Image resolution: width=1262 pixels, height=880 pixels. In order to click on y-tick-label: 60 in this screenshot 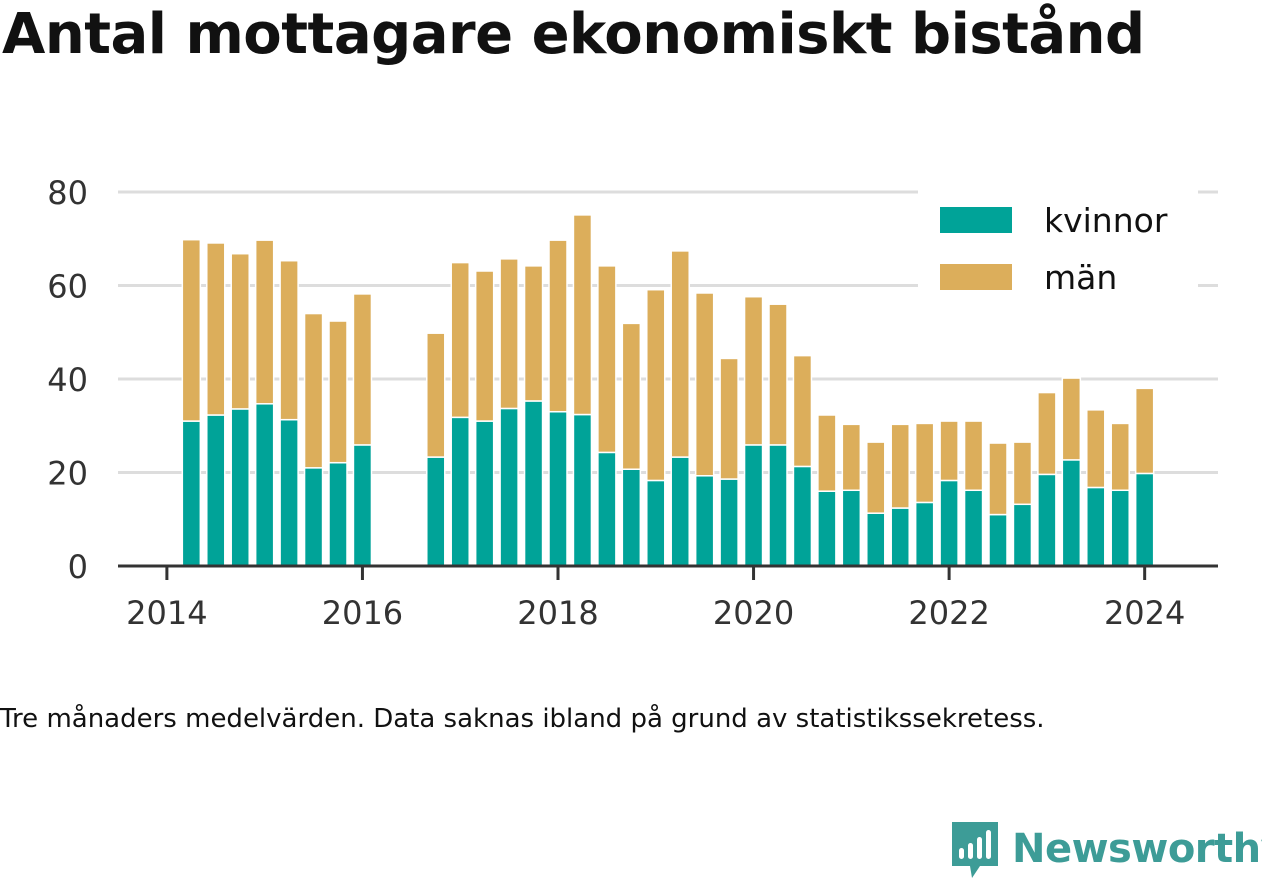, I will do `click(67, 287)`.